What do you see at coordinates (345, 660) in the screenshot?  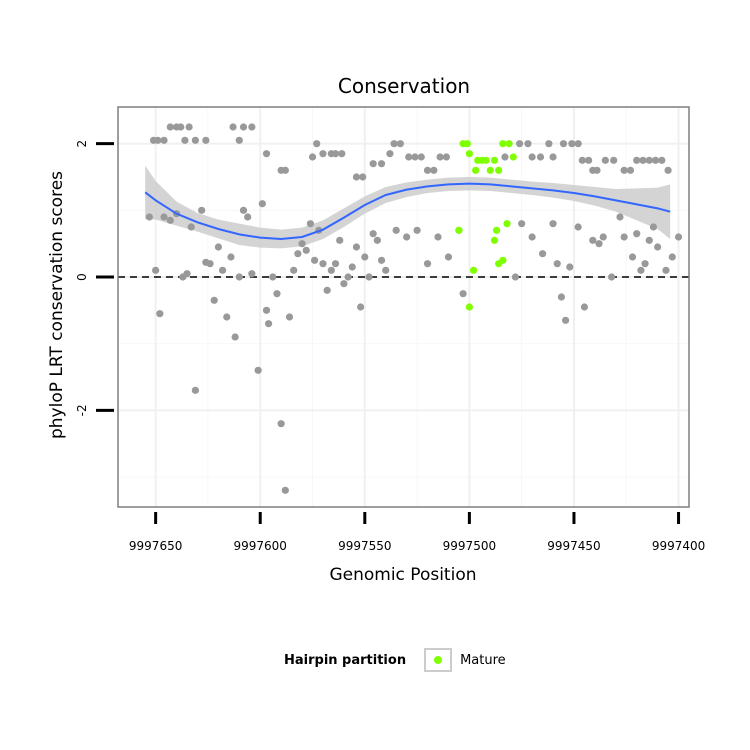 I see `legend-title: Hairpin partition` at bounding box center [345, 660].